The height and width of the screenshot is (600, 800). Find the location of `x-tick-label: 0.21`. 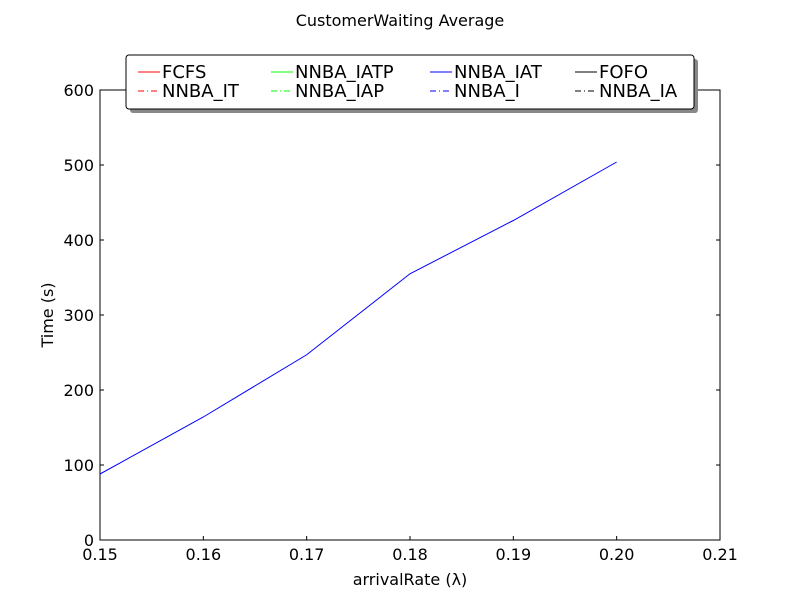

x-tick-label: 0.21 is located at coordinates (720, 554).